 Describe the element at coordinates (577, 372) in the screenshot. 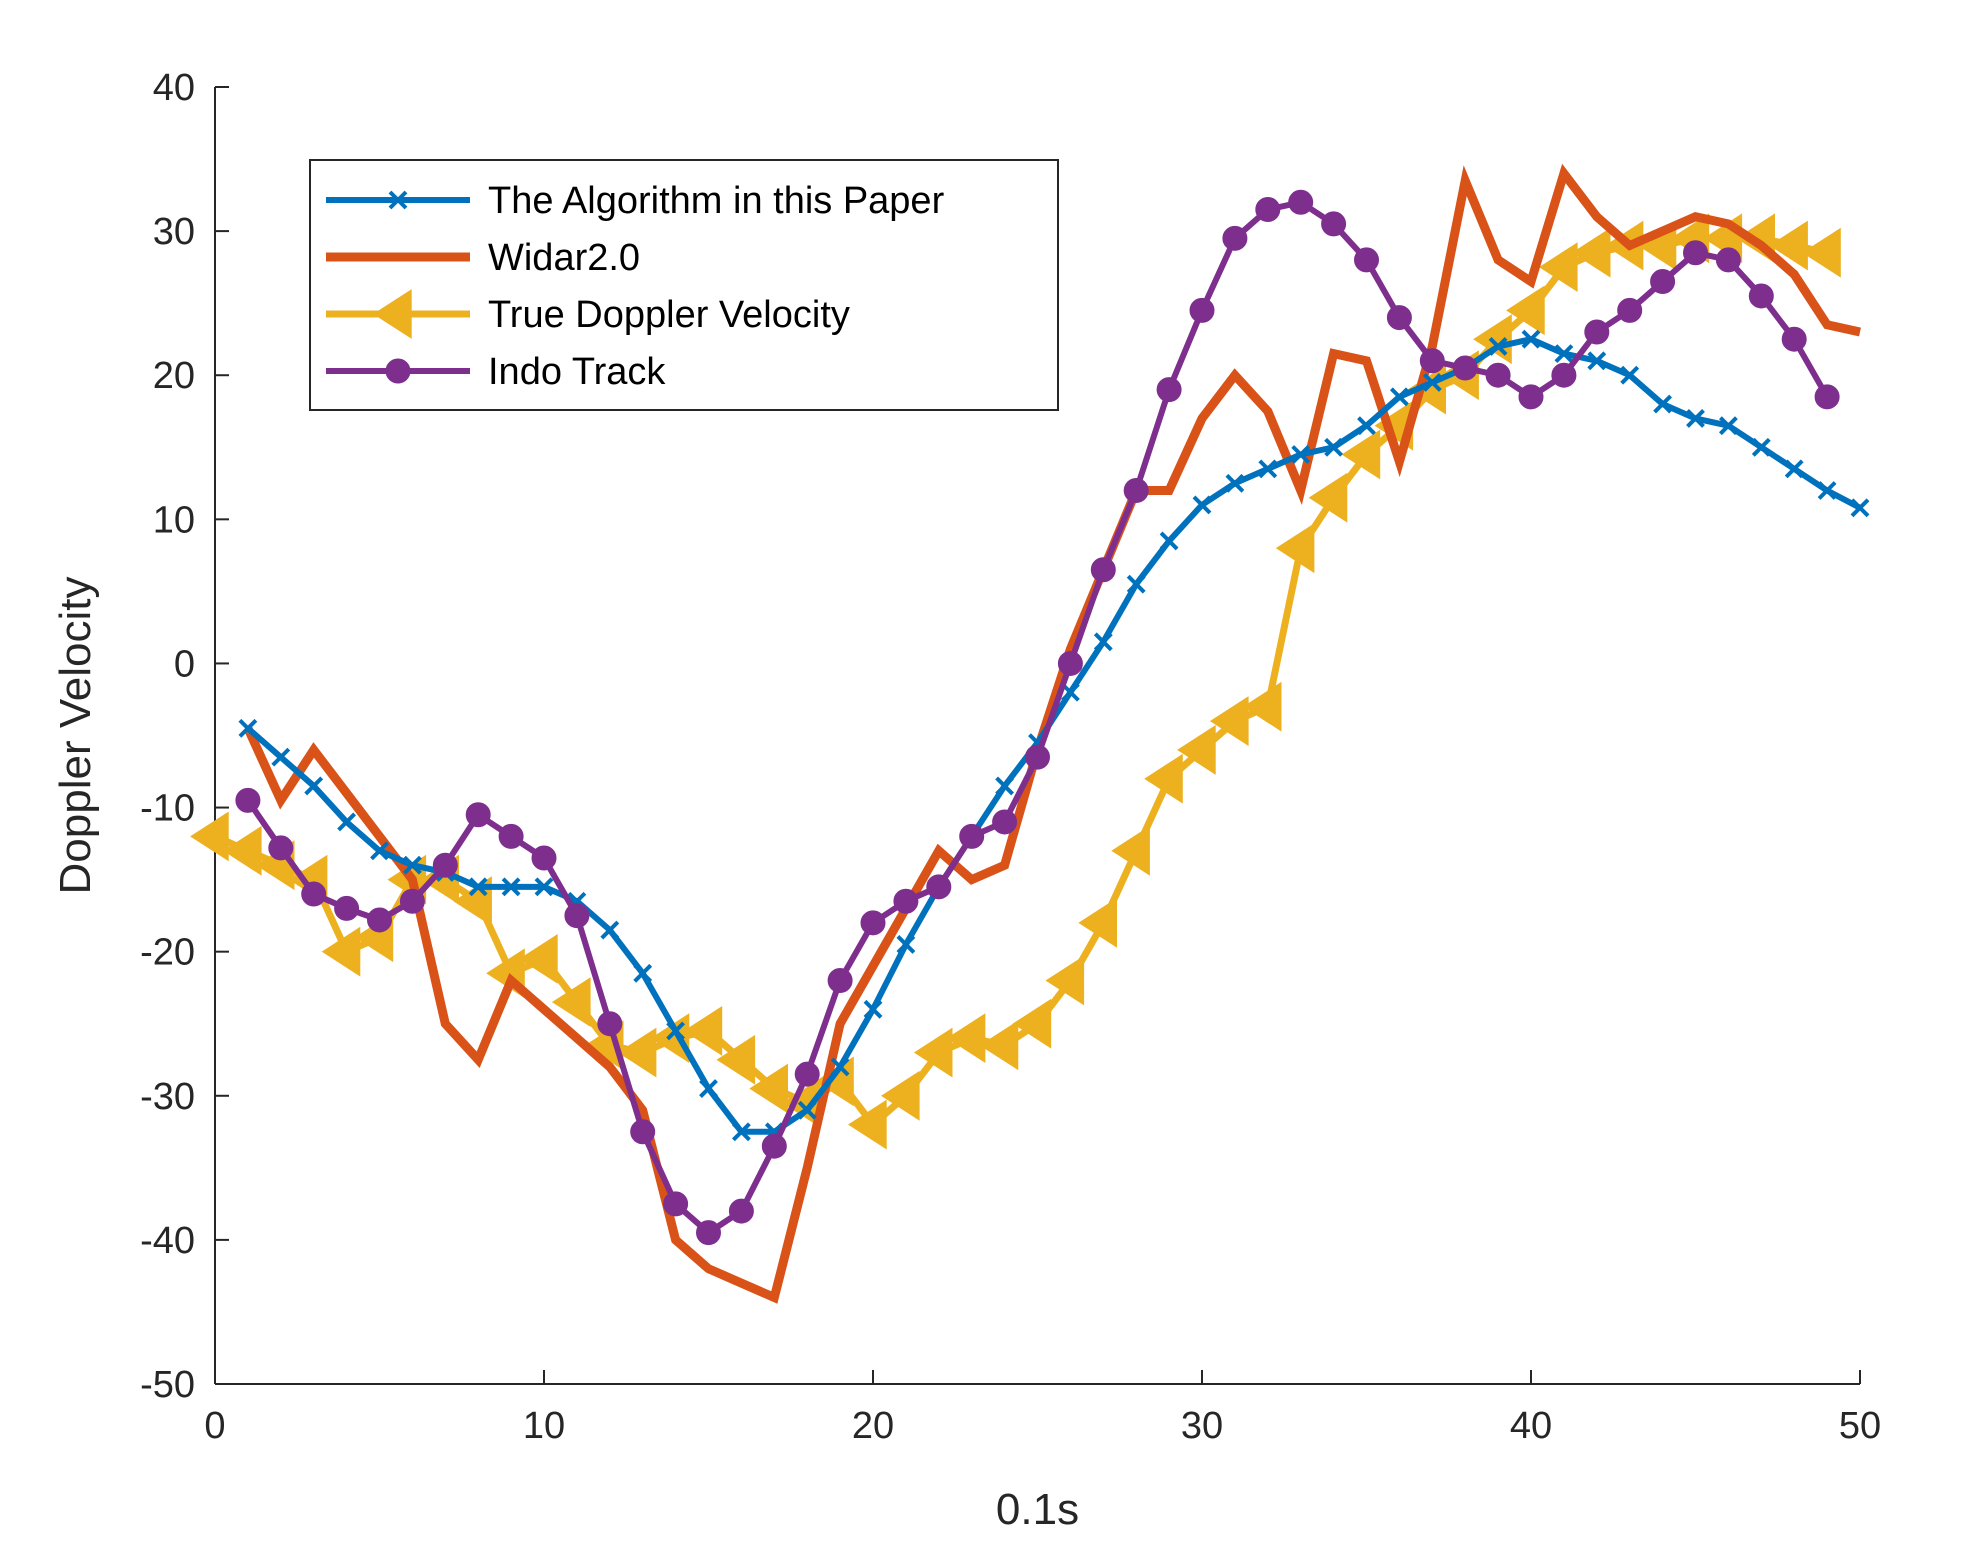

I see `legend-label: Indo Track` at that location.